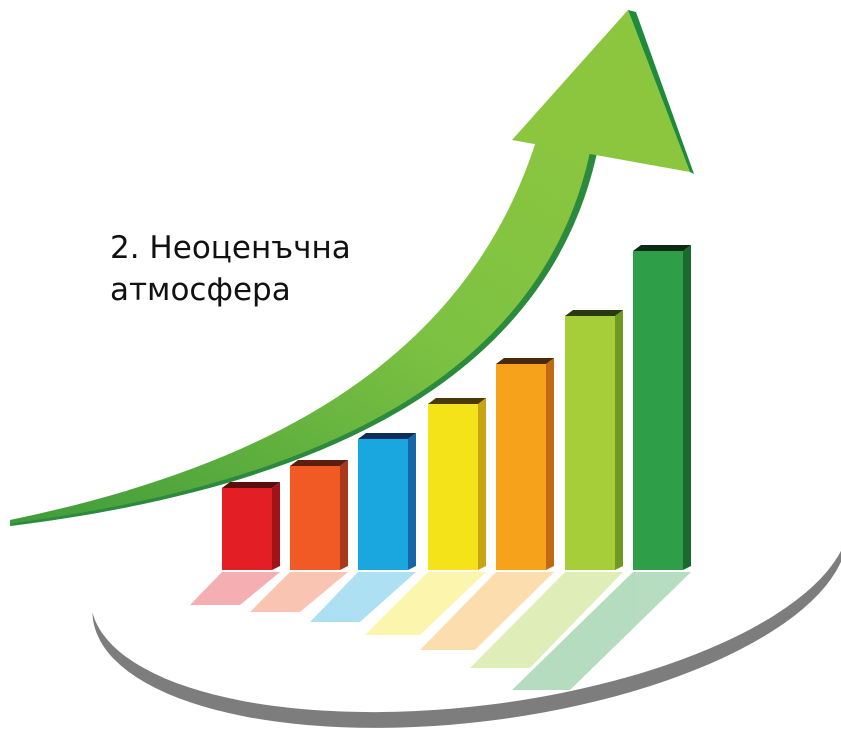 The width and height of the screenshot is (841, 731). What do you see at coordinates (200, 290) in the screenshot?
I see `caption-line: атмосфера` at bounding box center [200, 290].